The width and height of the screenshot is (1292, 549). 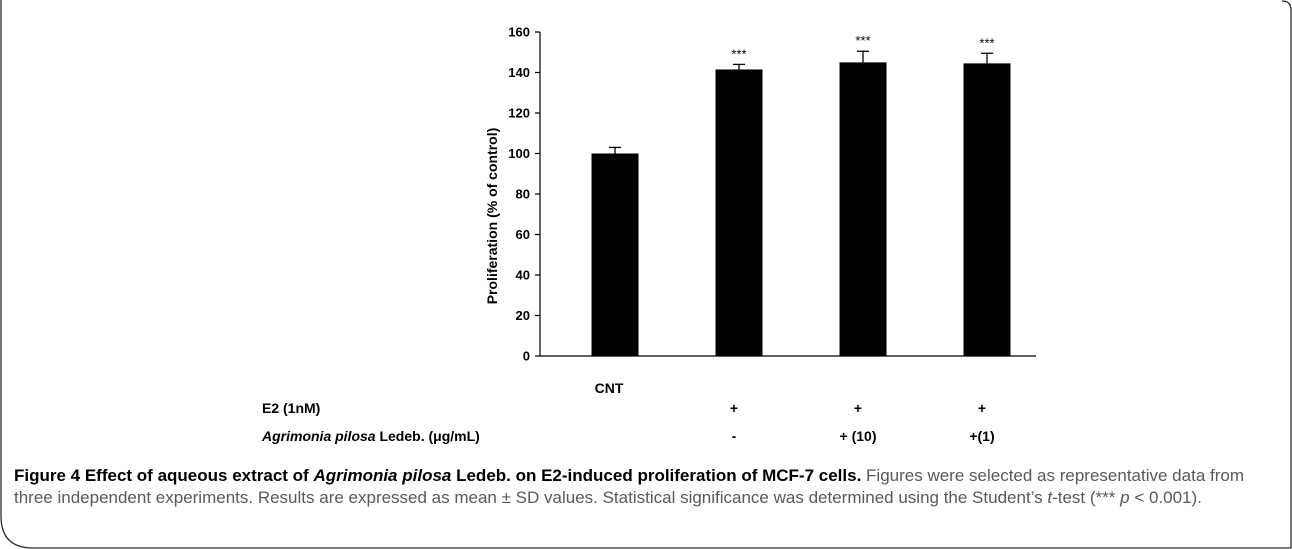 I want to click on y-axis-label: Proliferation (% of control), so click(x=492, y=216).